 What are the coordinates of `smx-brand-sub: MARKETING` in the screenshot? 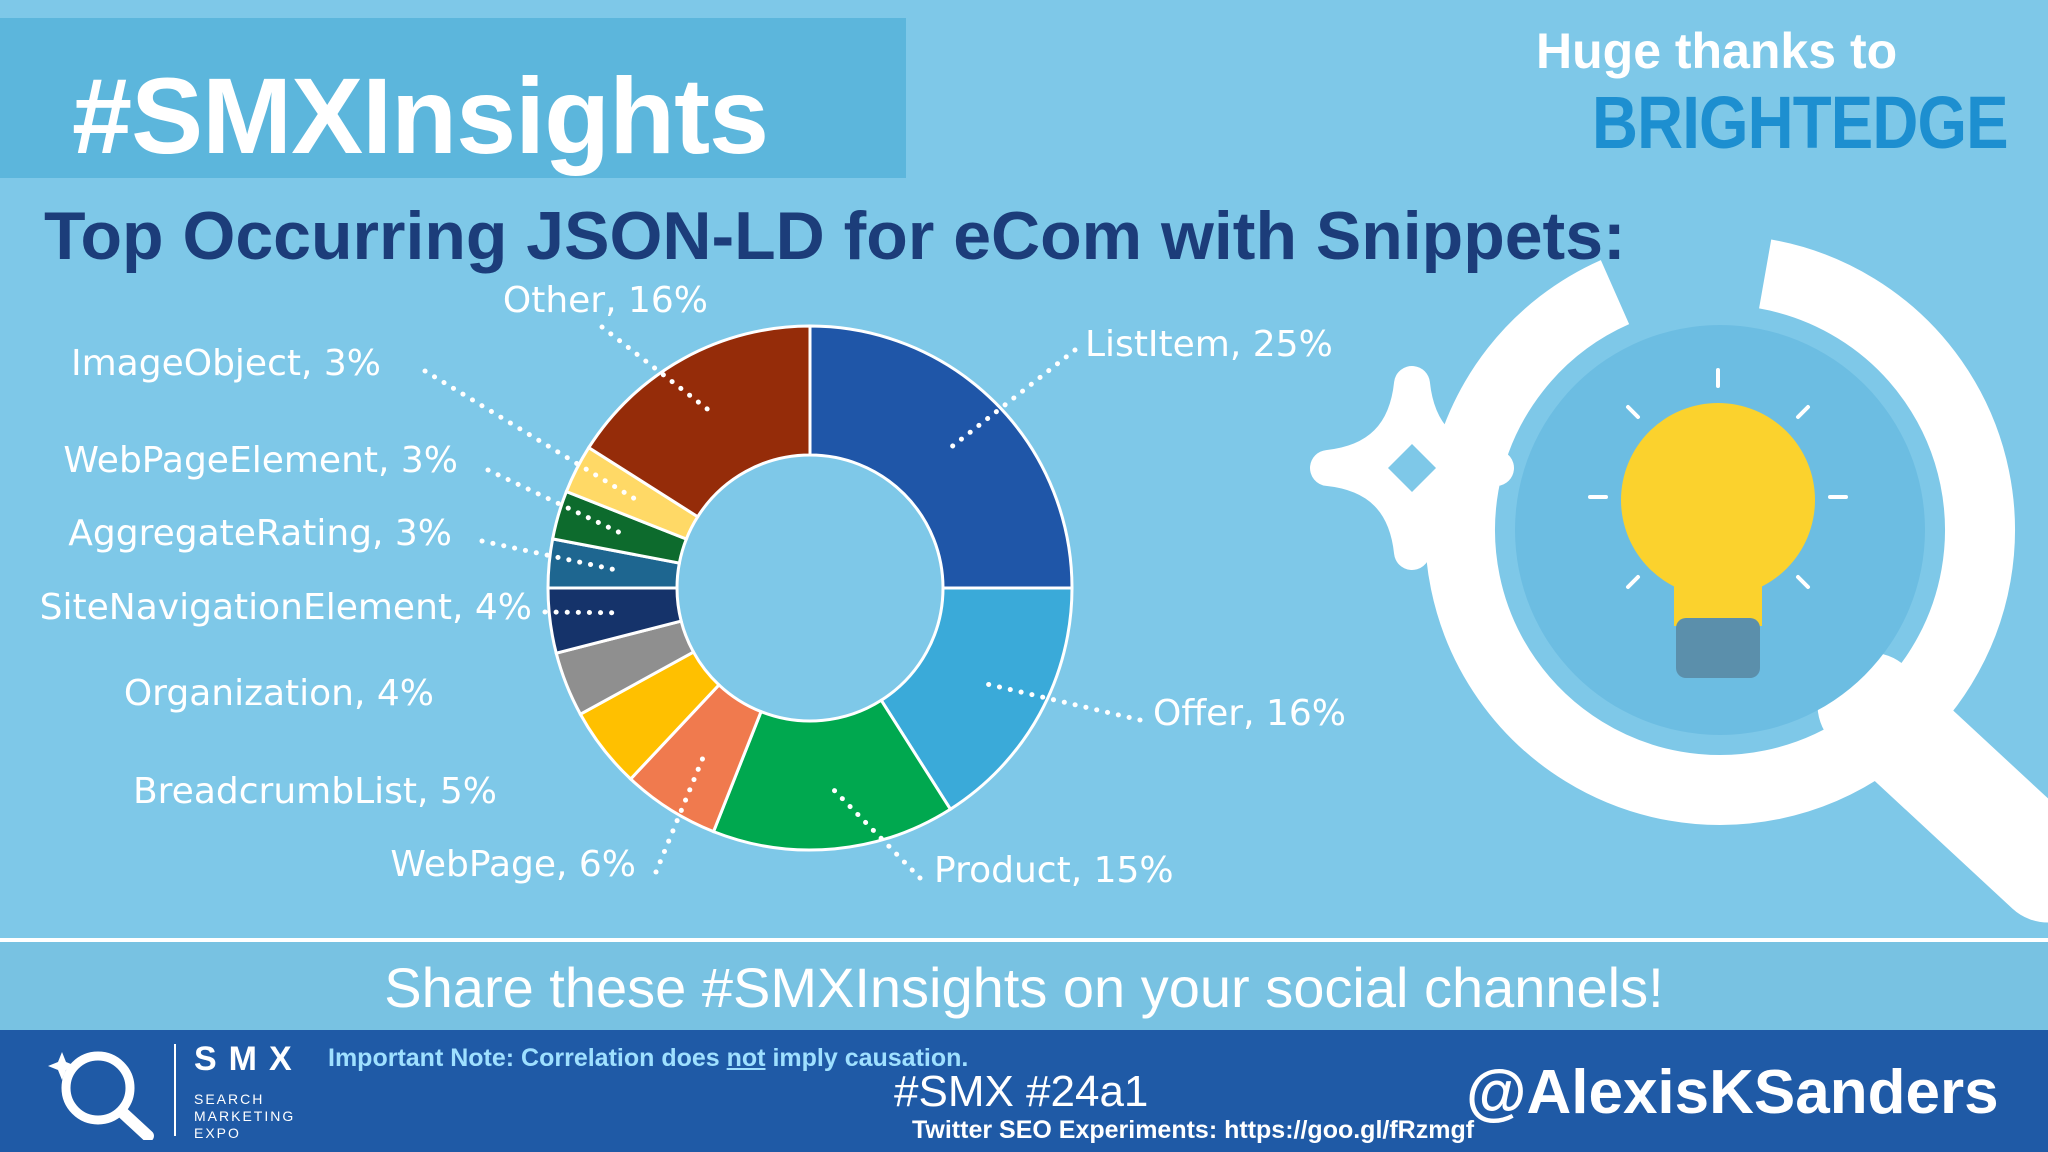 It's located at (245, 1116).